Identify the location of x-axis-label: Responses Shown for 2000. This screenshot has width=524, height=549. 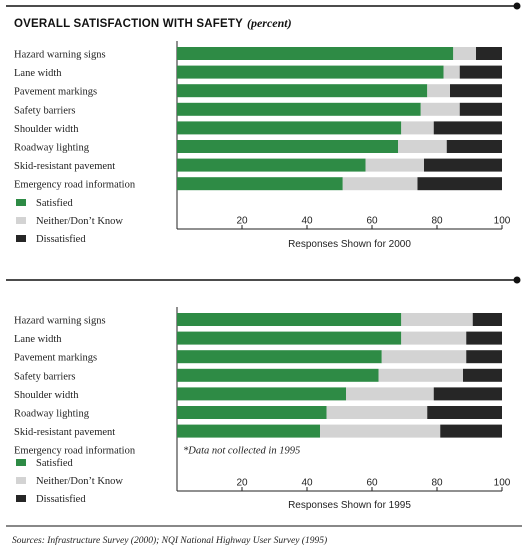
(349, 244).